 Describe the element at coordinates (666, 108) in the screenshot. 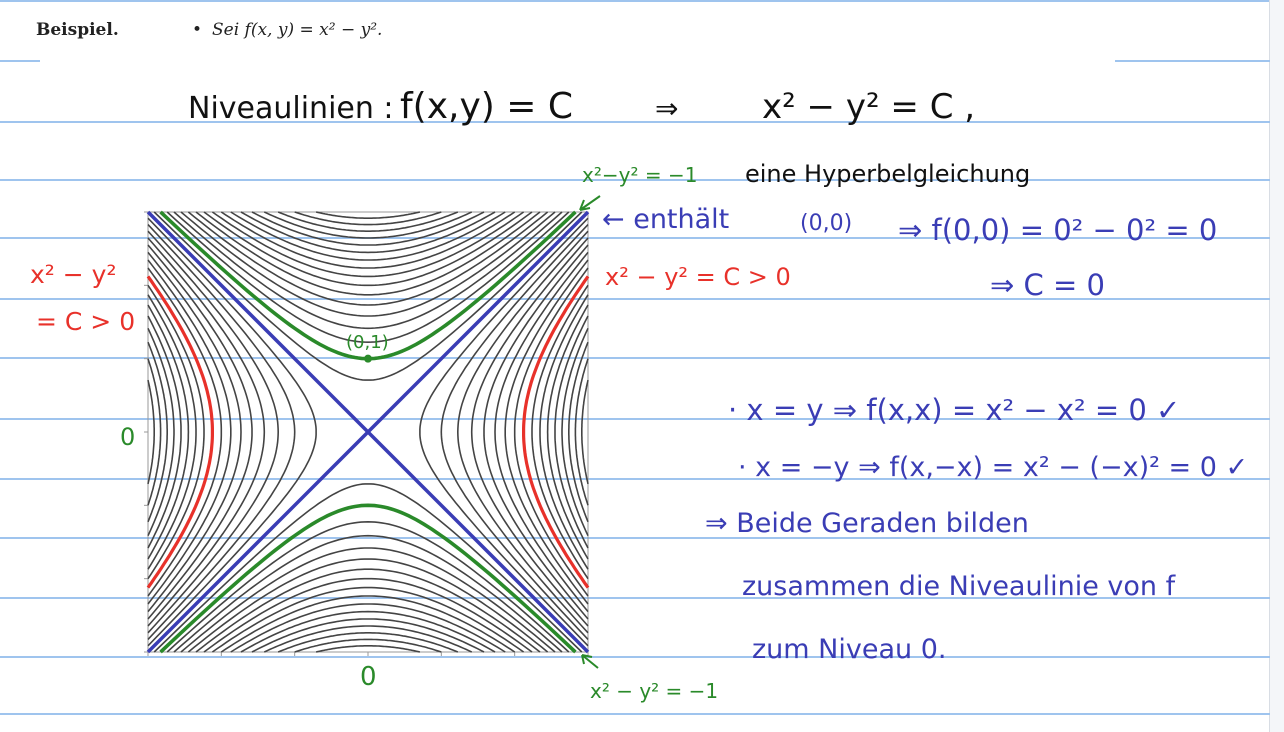

I see `implies-arrow: ⇒` at that location.